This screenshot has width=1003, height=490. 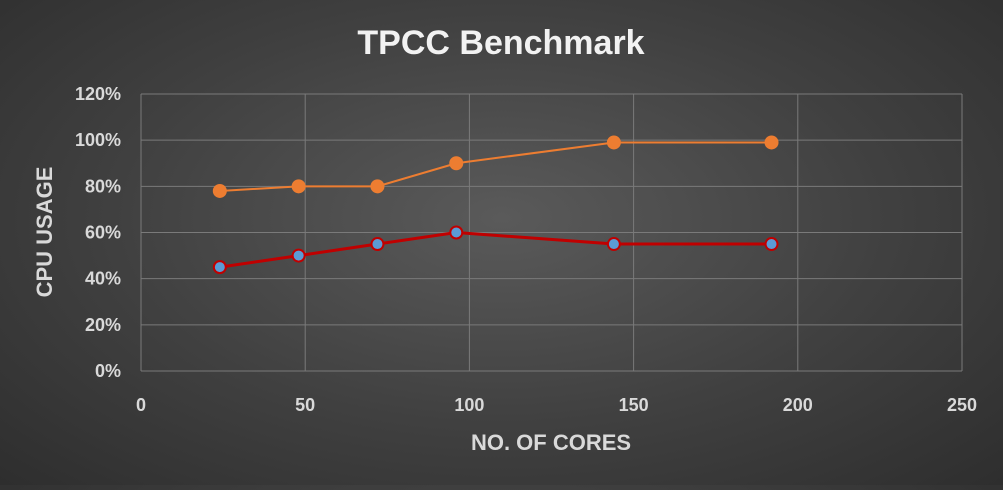 What do you see at coordinates (551, 442) in the screenshot?
I see `x-axis-label: NO. OF CORES` at bounding box center [551, 442].